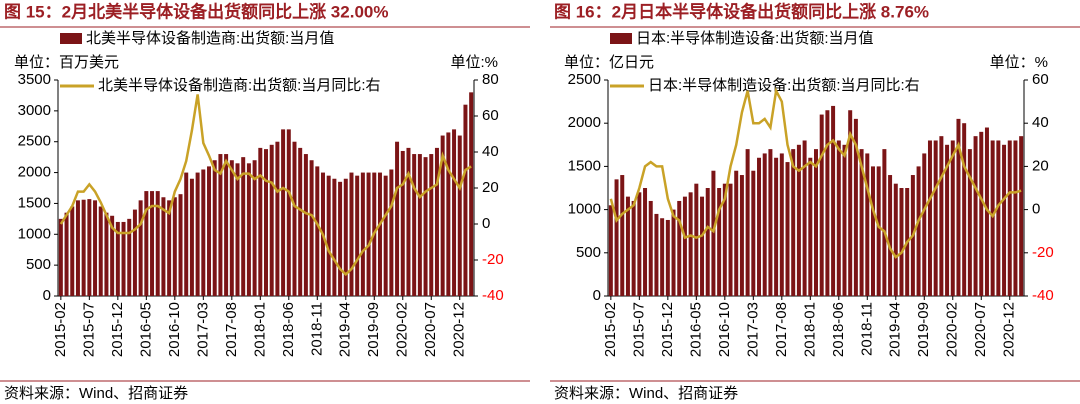 The height and width of the screenshot is (404, 1080). What do you see at coordinates (486, 223) in the screenshot?
I see `y2-tick-label: 0` at bounding box center [486, 223].